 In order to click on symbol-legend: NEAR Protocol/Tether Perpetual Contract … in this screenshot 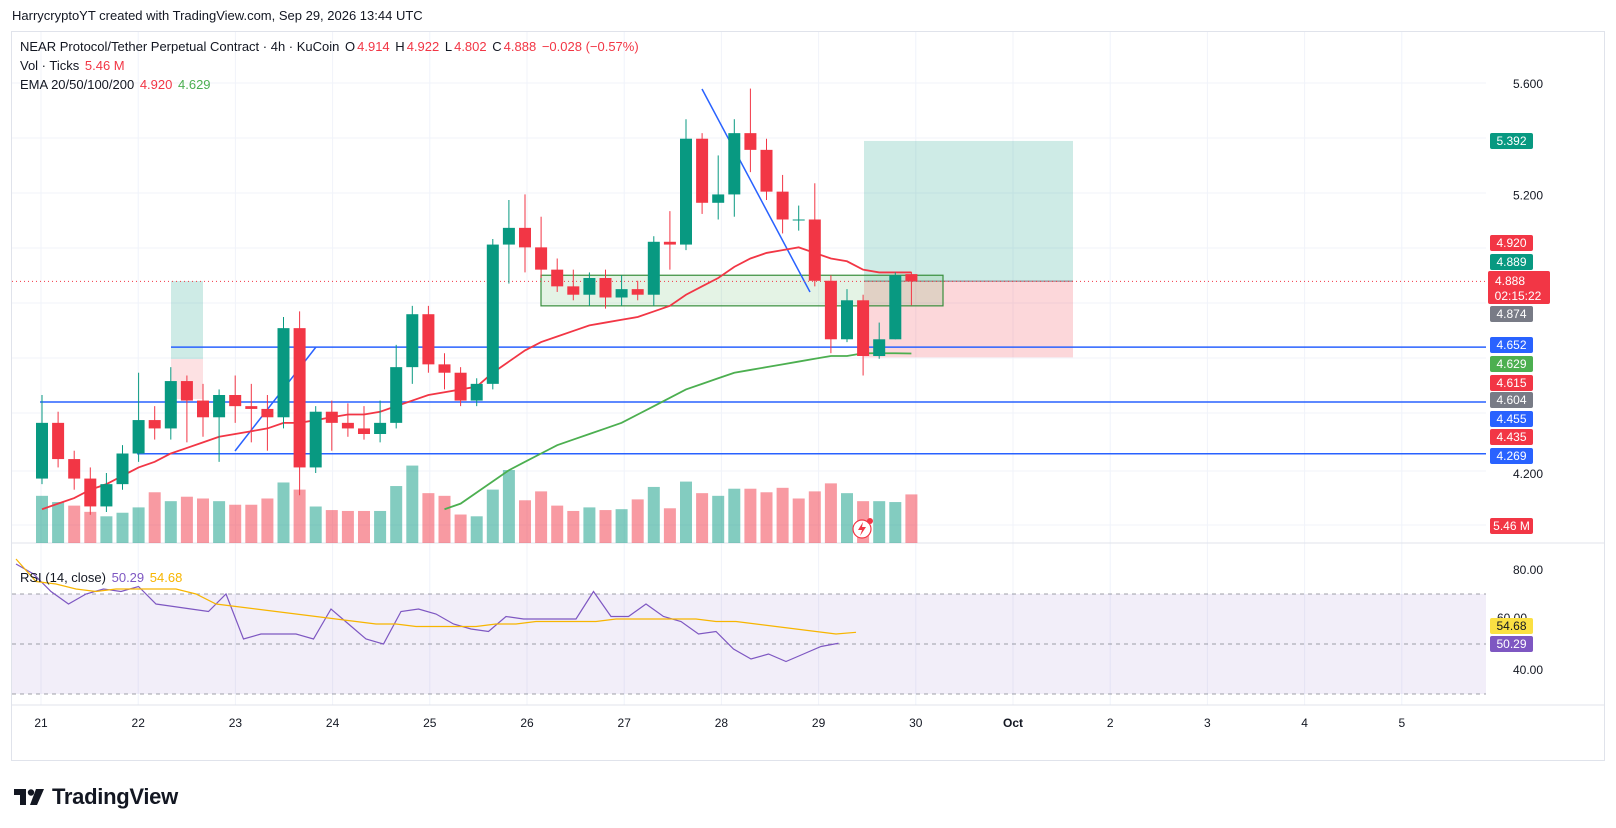, I will do `click(330, 46)`.